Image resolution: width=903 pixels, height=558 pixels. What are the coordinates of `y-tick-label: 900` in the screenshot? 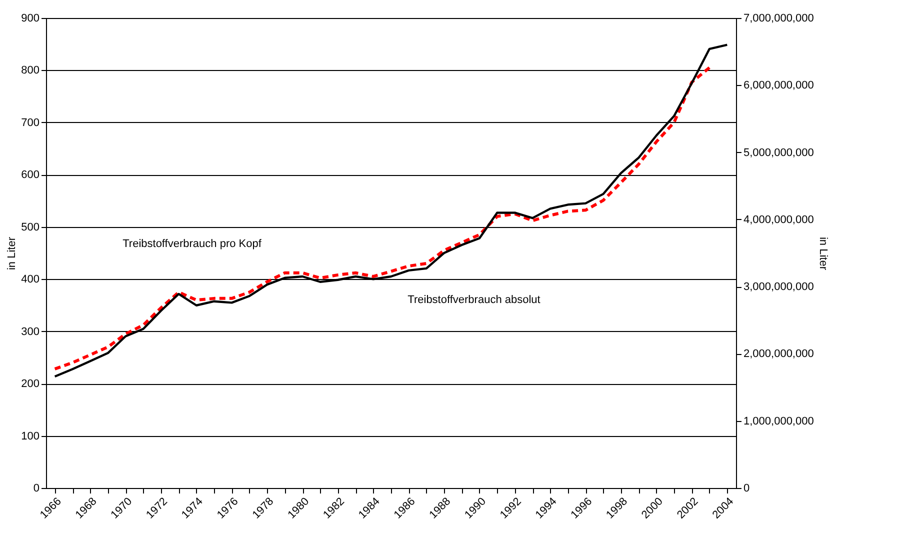 It's located at (30, 18).